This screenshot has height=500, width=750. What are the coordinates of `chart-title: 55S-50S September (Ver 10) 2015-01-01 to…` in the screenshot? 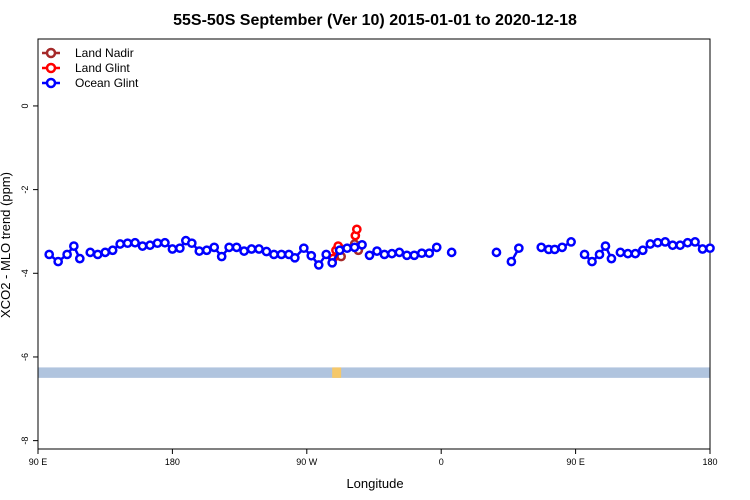 It's located at (375, 20).